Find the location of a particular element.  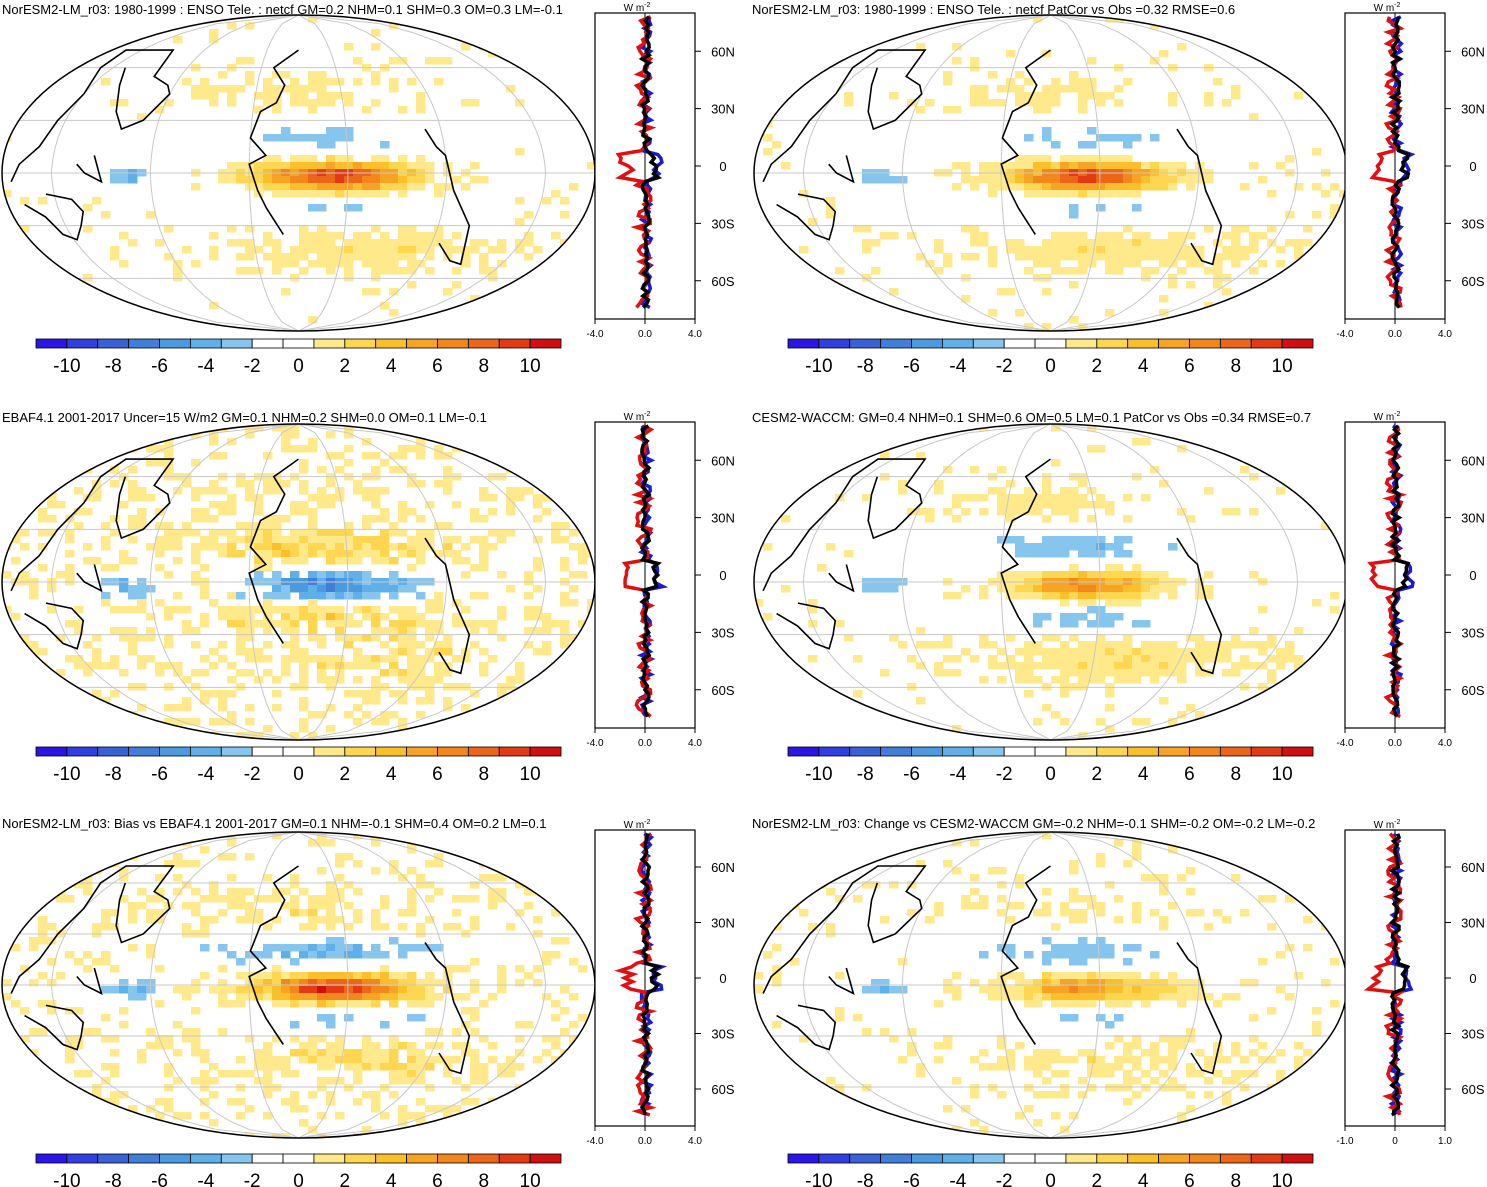

colorbar-1: -10 -8 -6 -4 -2 0 2 4 6 8 10 is located at coordinates (298, 357).